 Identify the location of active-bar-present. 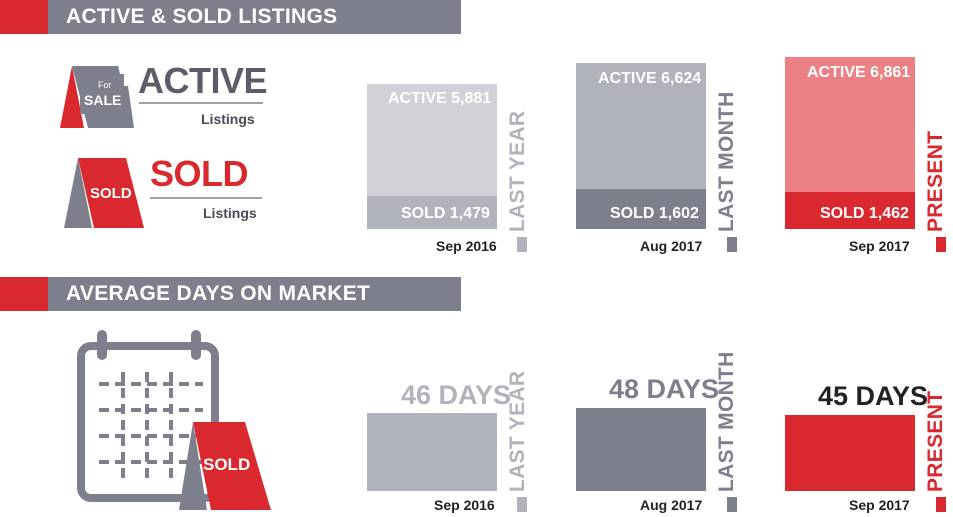
(850, 124).